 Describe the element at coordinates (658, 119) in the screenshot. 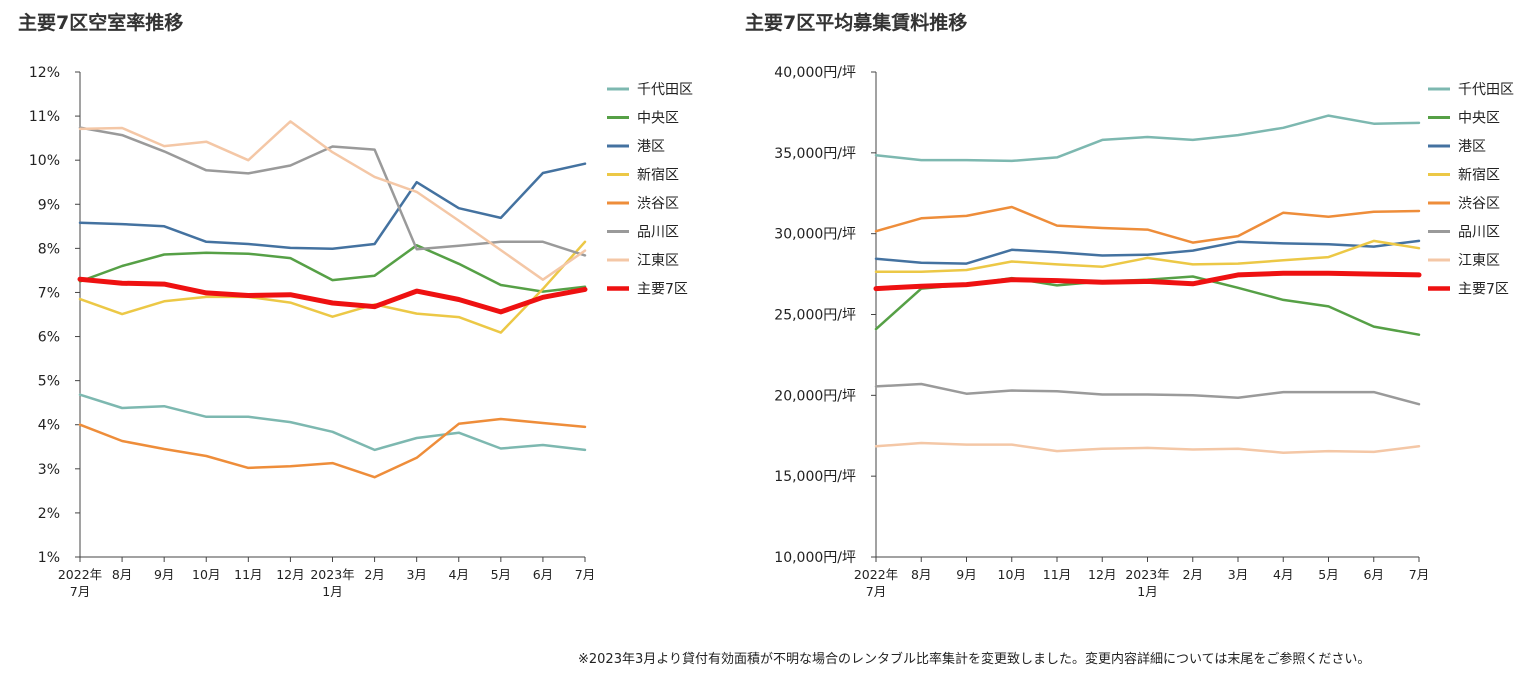

I see `vacancy-legend-label-2: 中央区` at that location.